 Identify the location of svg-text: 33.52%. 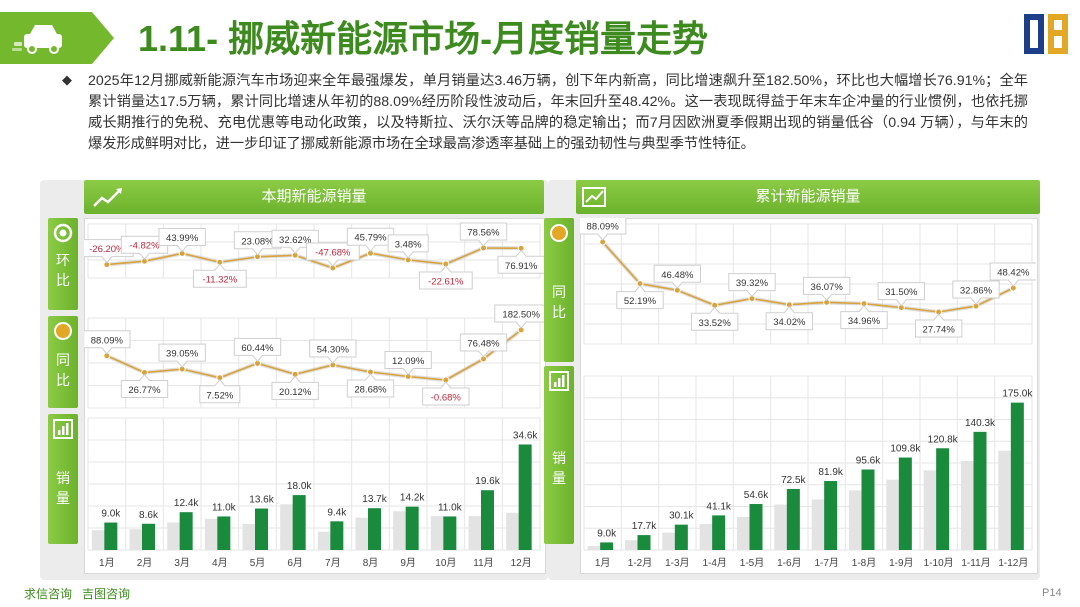
(715, 323).